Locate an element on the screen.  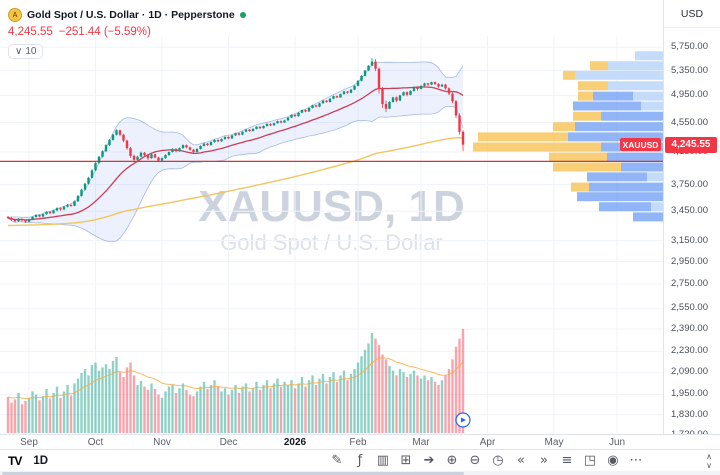
time-axis-label: Sep is located at coordinates (29, 442).